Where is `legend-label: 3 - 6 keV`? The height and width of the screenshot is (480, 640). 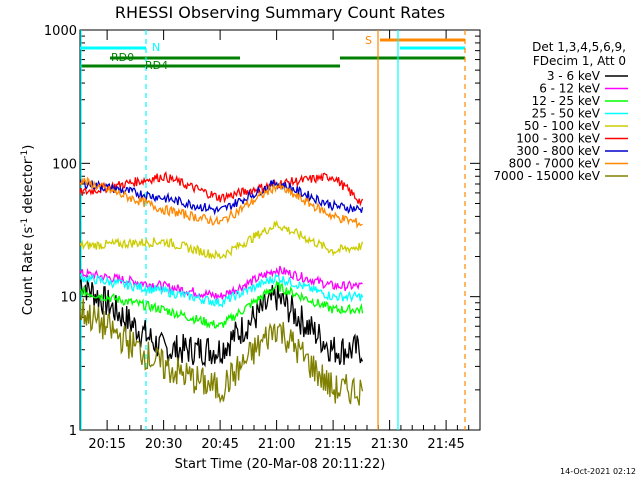 legend-label: 3 - 6 keV is located at coordinates (574, 76).